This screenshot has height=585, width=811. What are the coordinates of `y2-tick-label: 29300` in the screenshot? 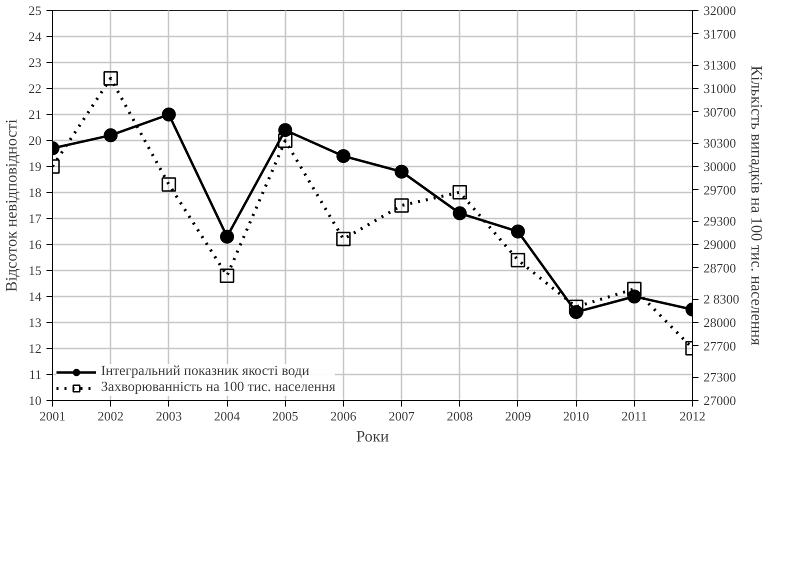 It's located at (720, 221).